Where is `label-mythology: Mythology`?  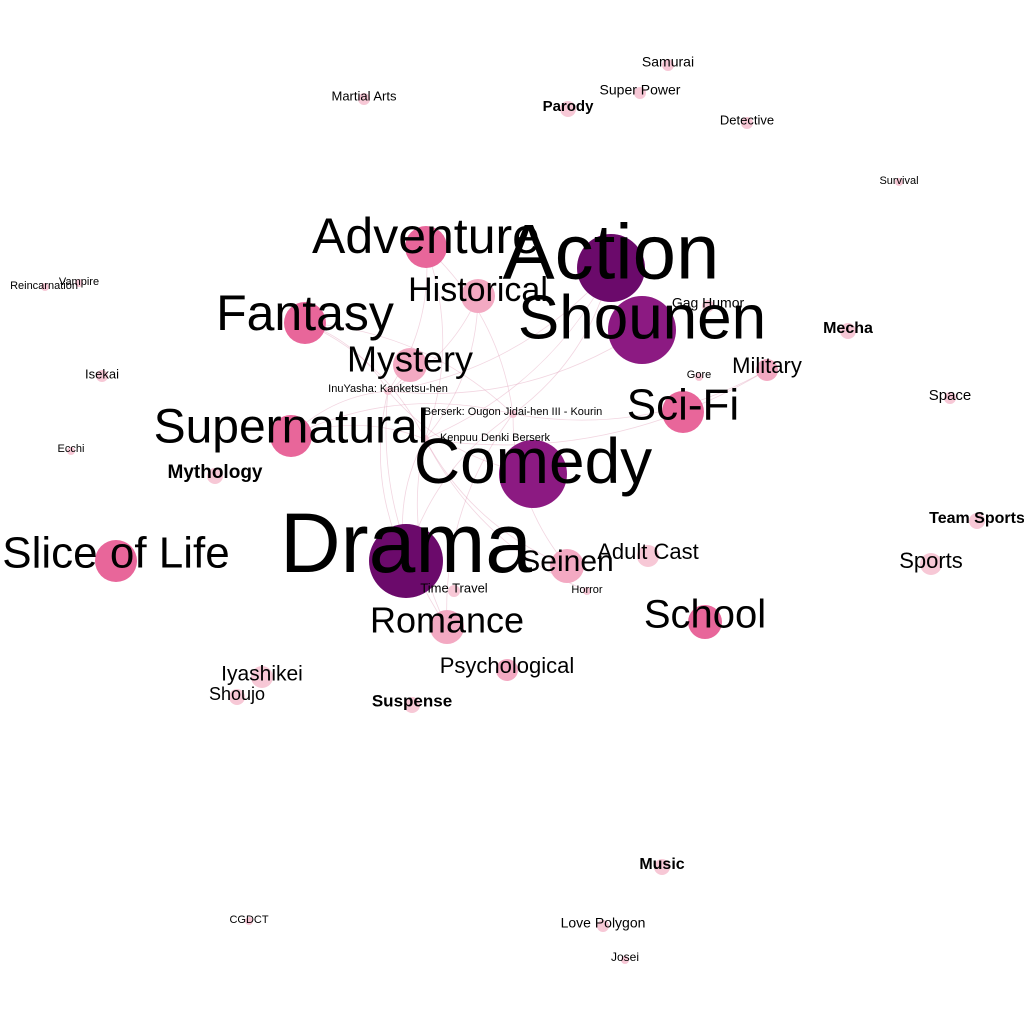
label-mythology: Mythology is located at coordinates (215, 472).